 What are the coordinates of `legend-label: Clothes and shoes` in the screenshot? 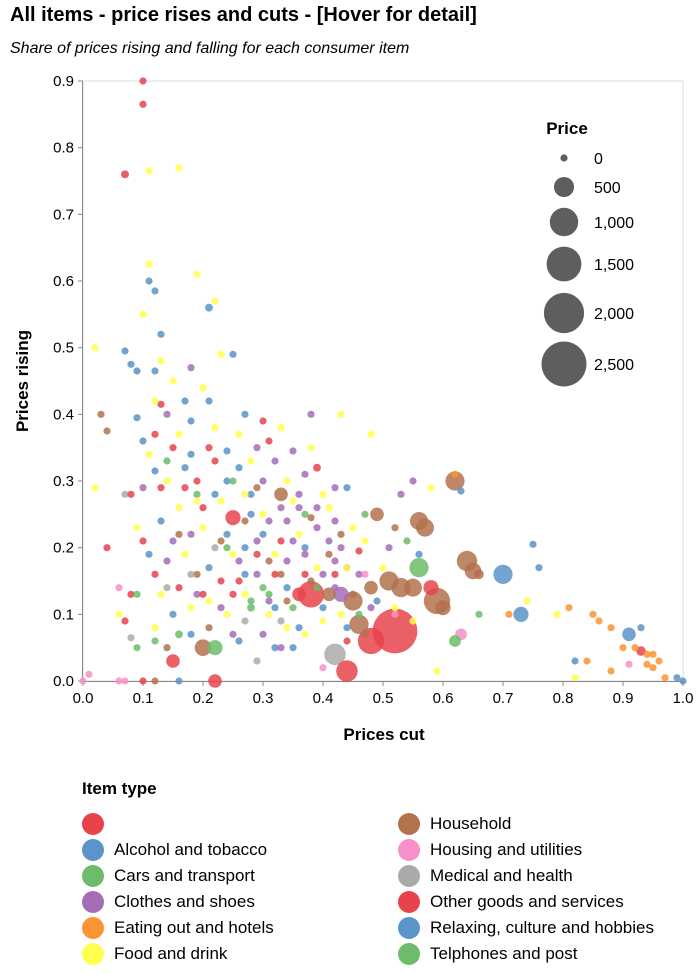 It's located at (184, 901).